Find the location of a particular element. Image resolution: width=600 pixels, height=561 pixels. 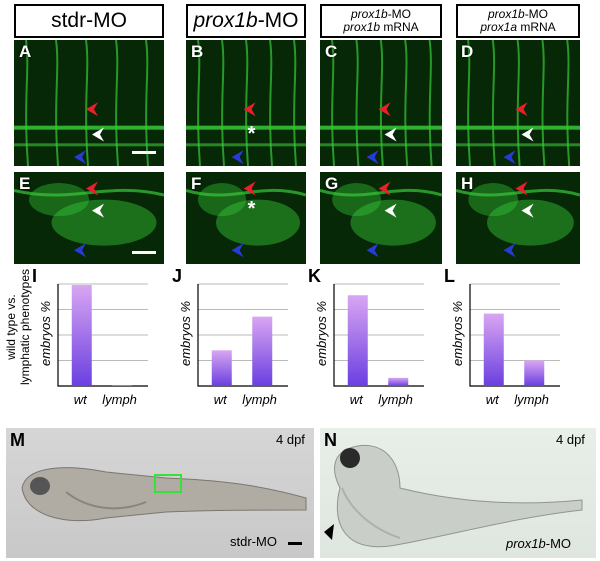

header-prox1b-gene: prox1b is located at coordinates (225, 20).